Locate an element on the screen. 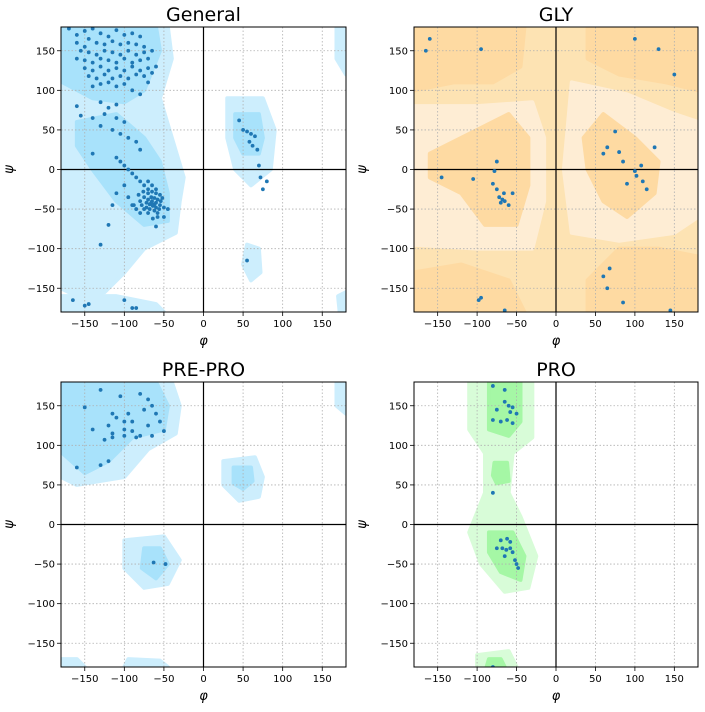 This screenshot has height=712, width=705. x-tick-label: −150 is located at coordinates (437, 679).